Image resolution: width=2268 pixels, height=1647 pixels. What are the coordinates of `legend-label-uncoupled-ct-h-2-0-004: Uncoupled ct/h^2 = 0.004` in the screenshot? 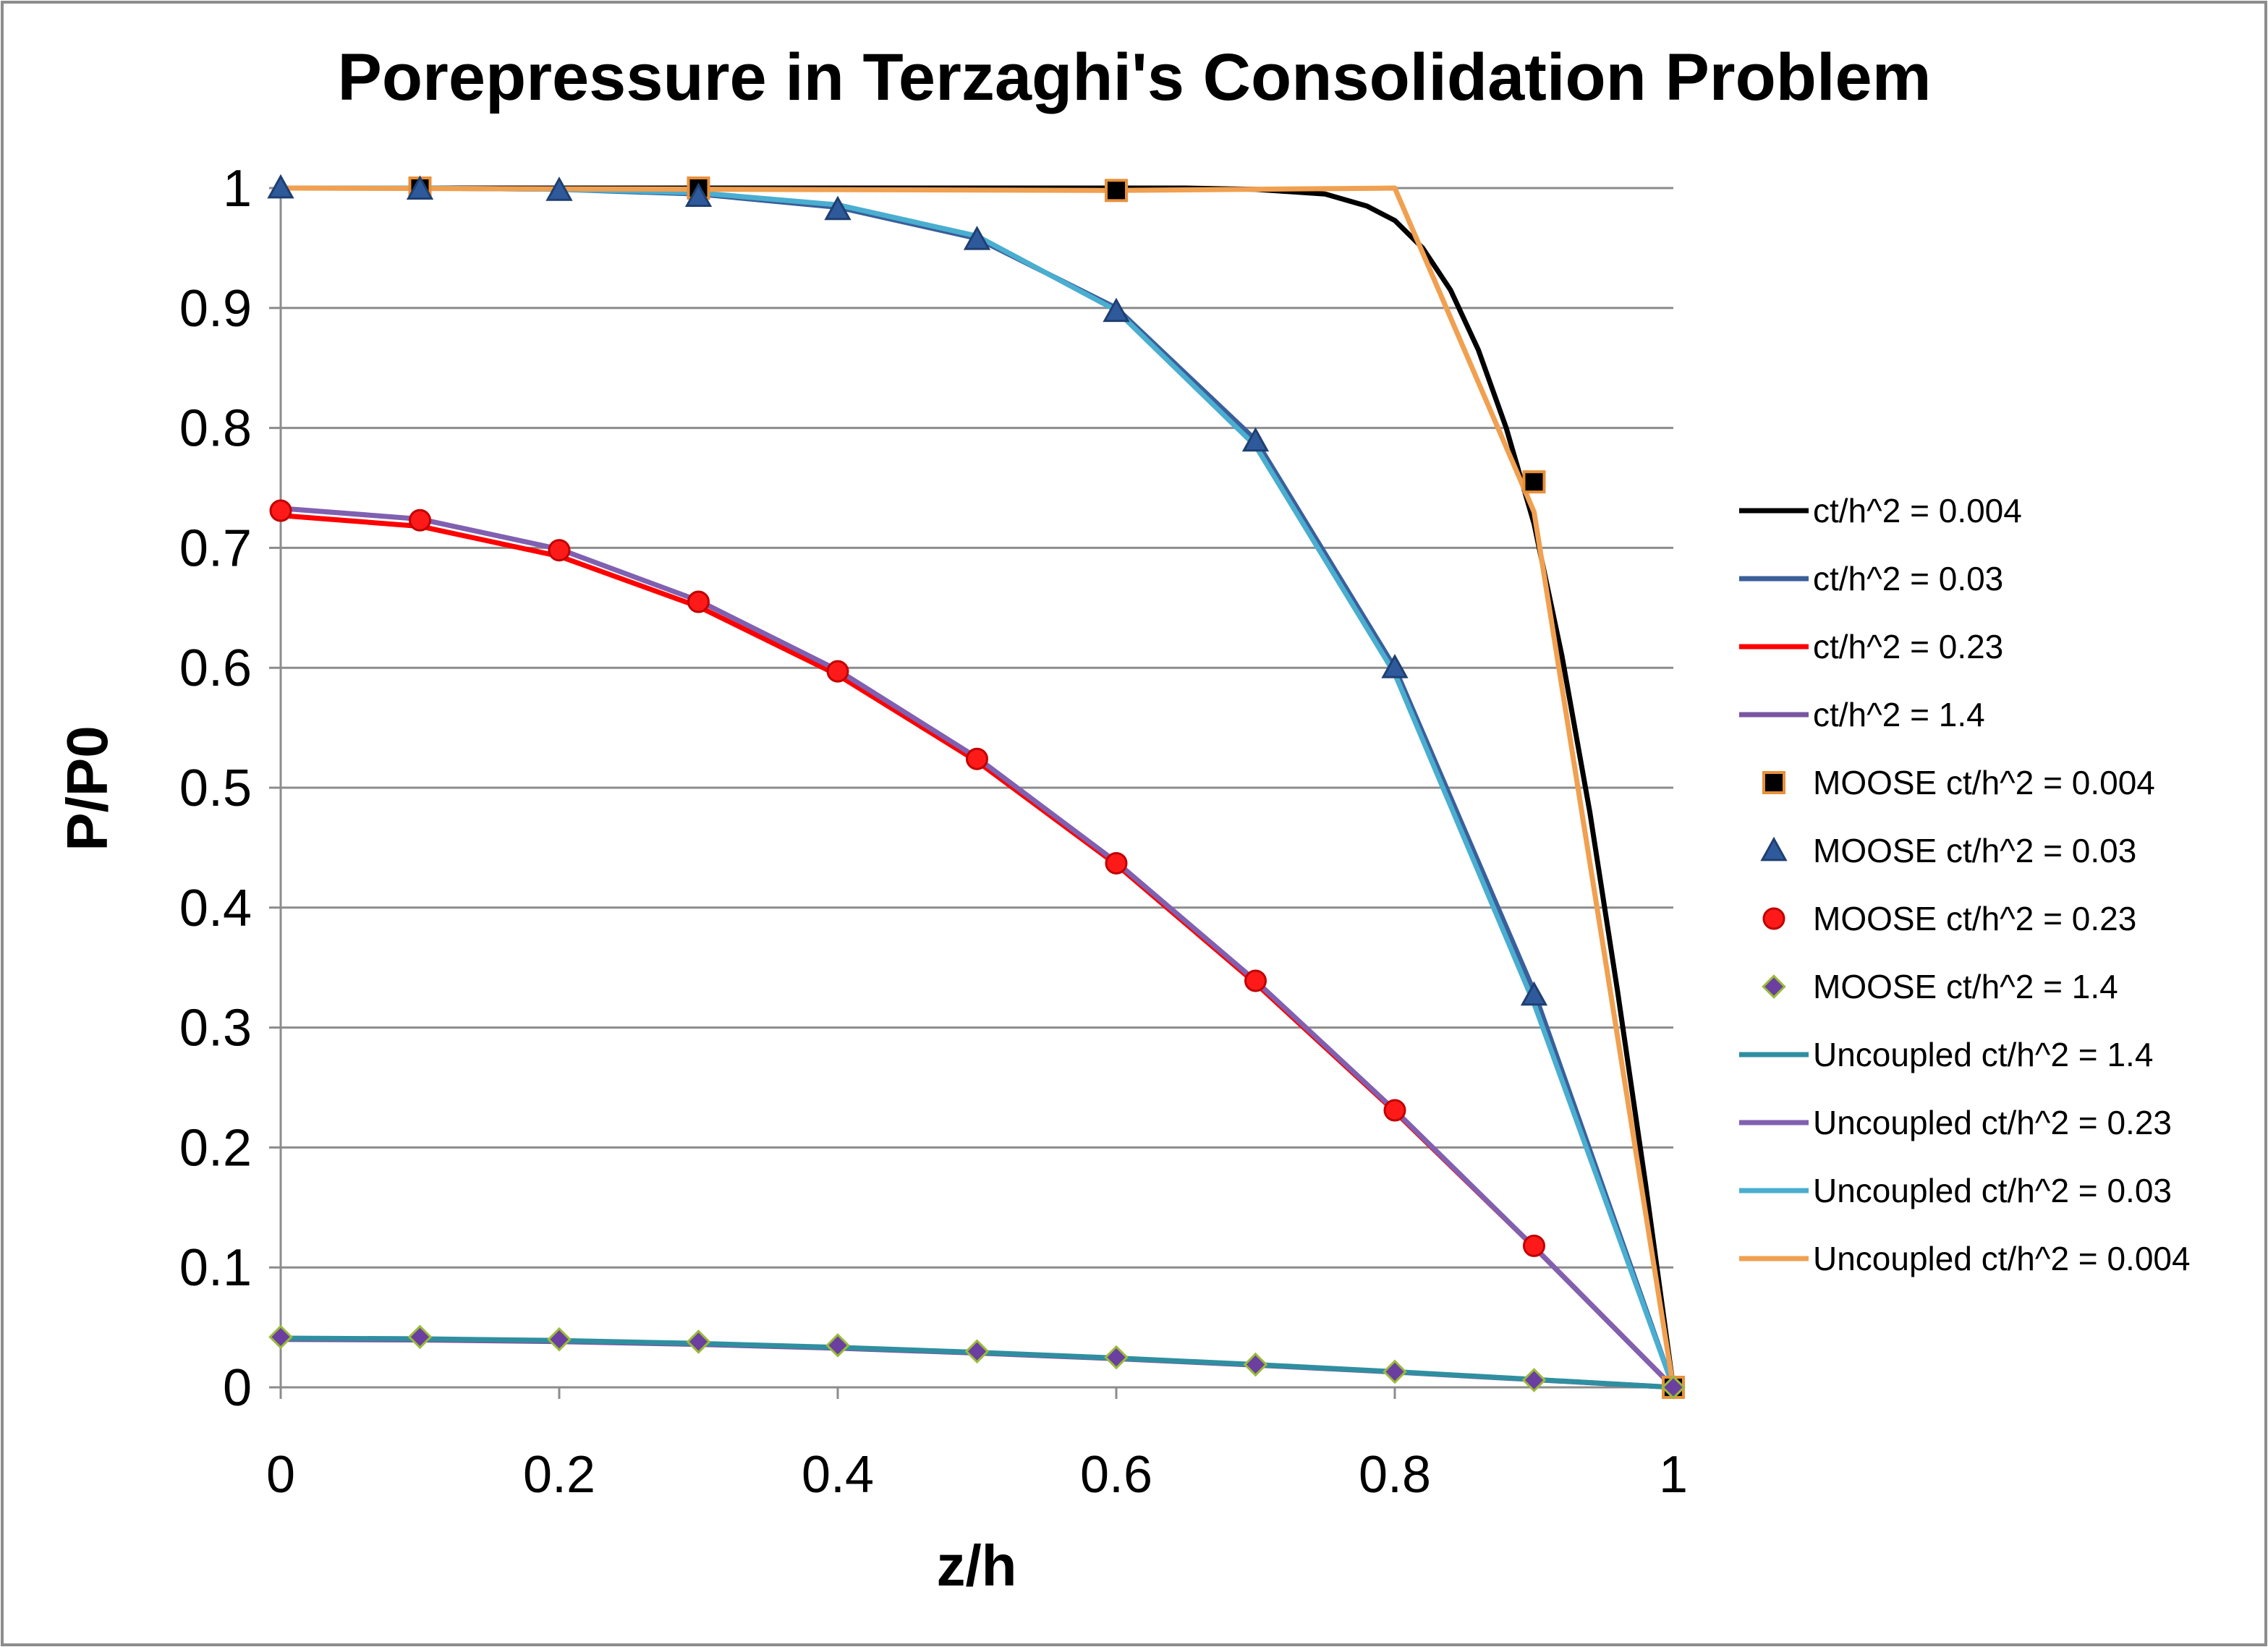 It's located at (2002, 1258).